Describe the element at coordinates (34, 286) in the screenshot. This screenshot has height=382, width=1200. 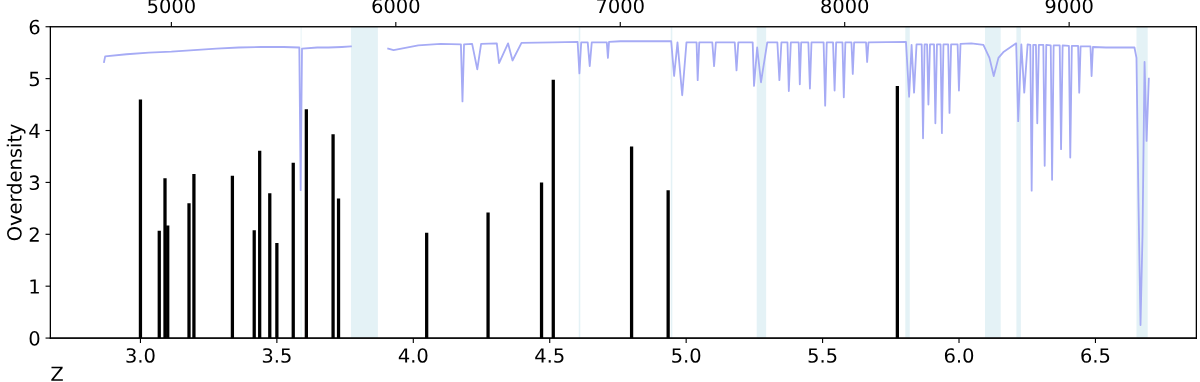
I see `y-tick-label: 1` at that location.